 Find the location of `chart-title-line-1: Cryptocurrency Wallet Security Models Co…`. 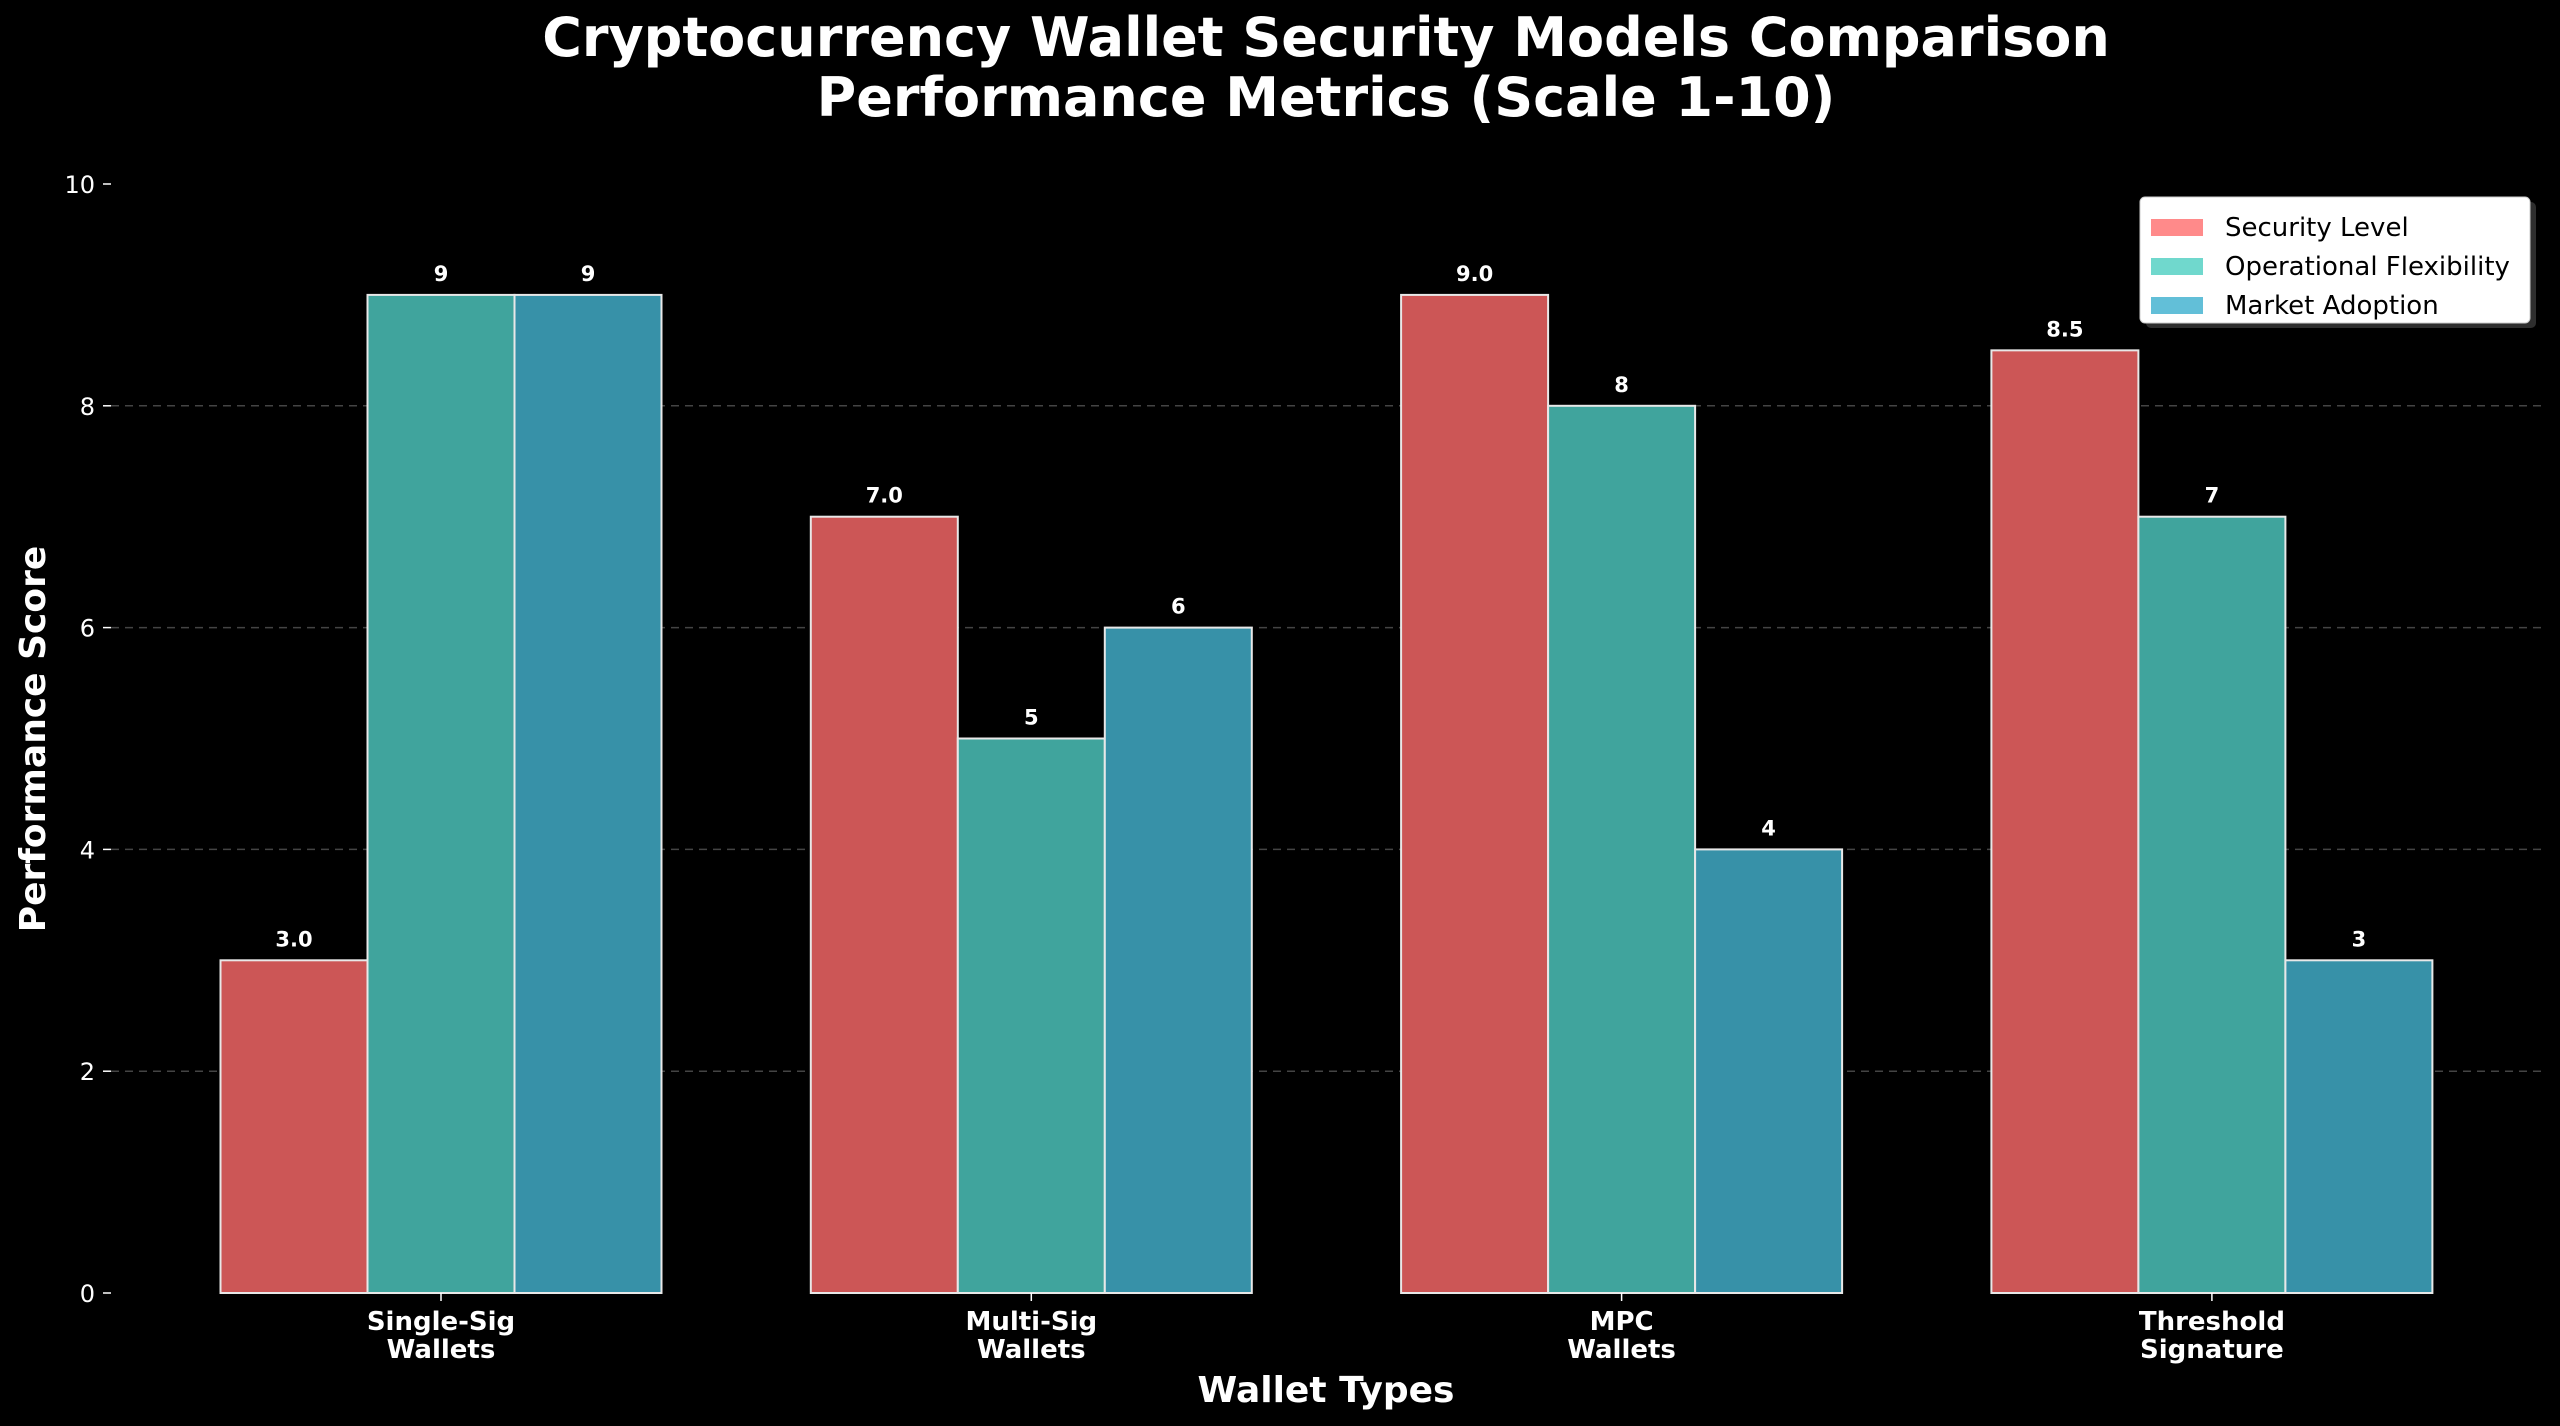

chart-title-line-1: Cryptocurrency Wallet Security Models Co… is located at coordinates (1326, 37).